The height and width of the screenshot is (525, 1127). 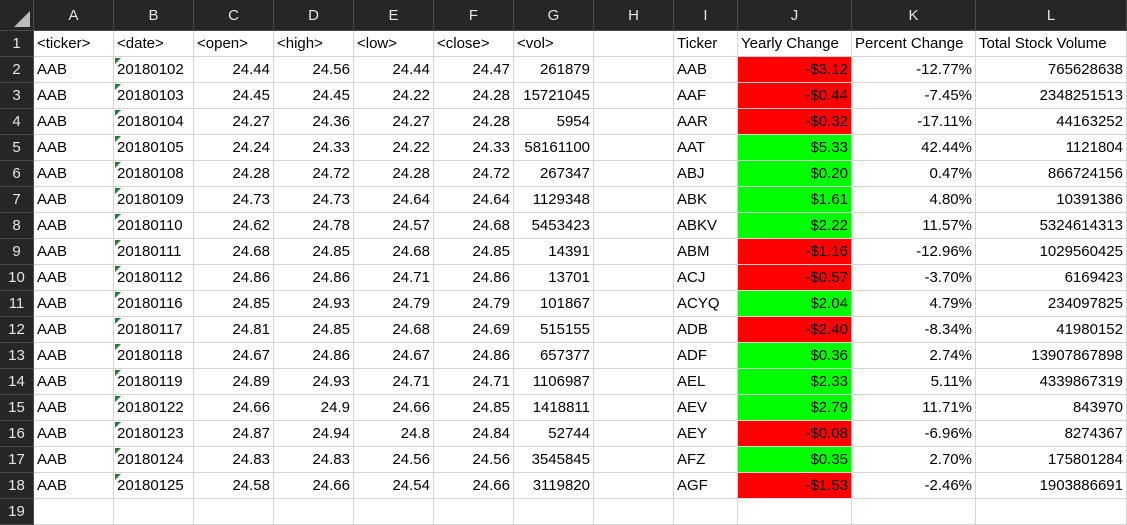 I want to click on header-cell, so click(x=634, y=44).